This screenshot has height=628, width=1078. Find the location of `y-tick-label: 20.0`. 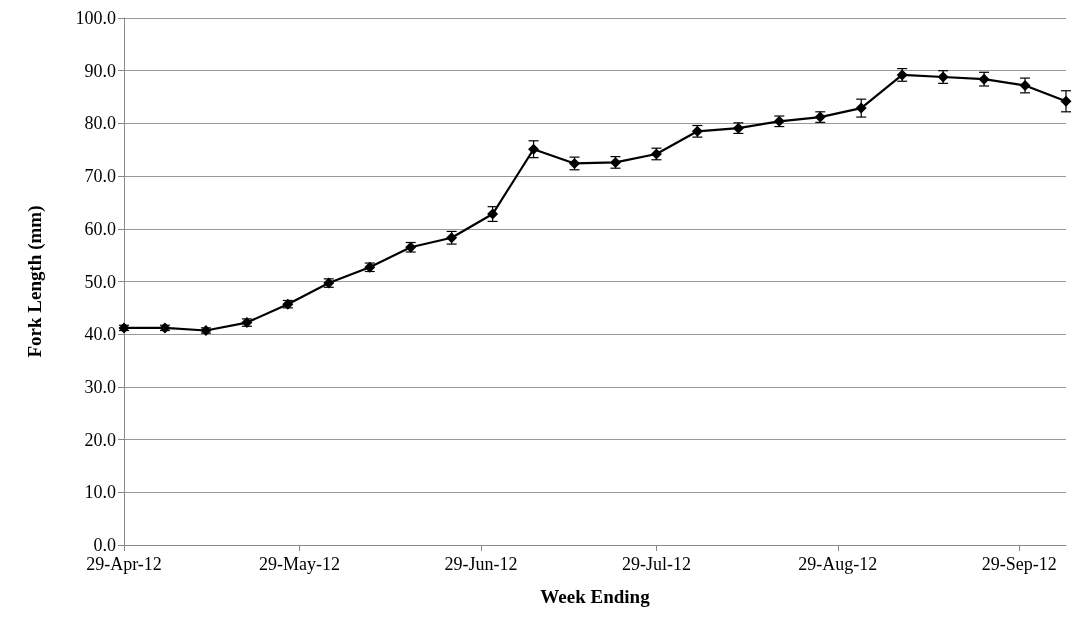

y-tick-label: 20.0 is located at coordinates (100, 439).